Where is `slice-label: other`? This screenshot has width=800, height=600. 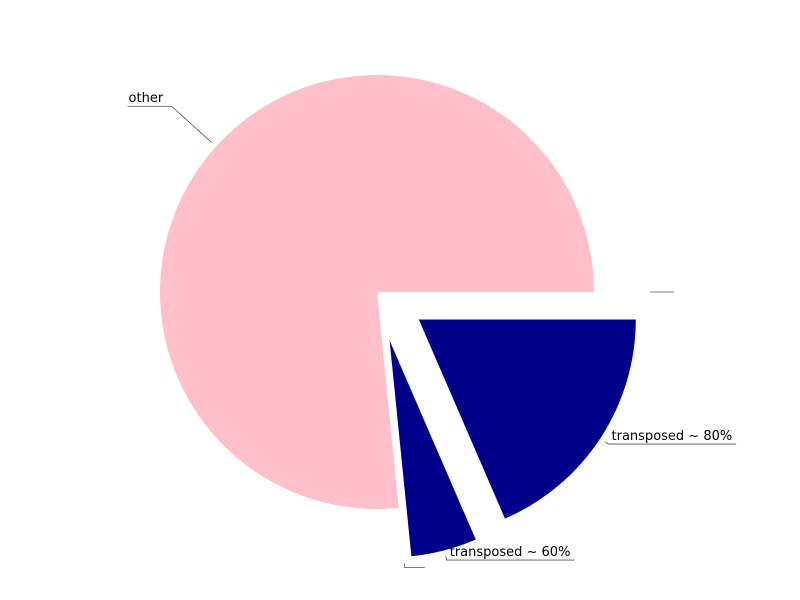
slice-label: other is located at coordinates (146, 98).